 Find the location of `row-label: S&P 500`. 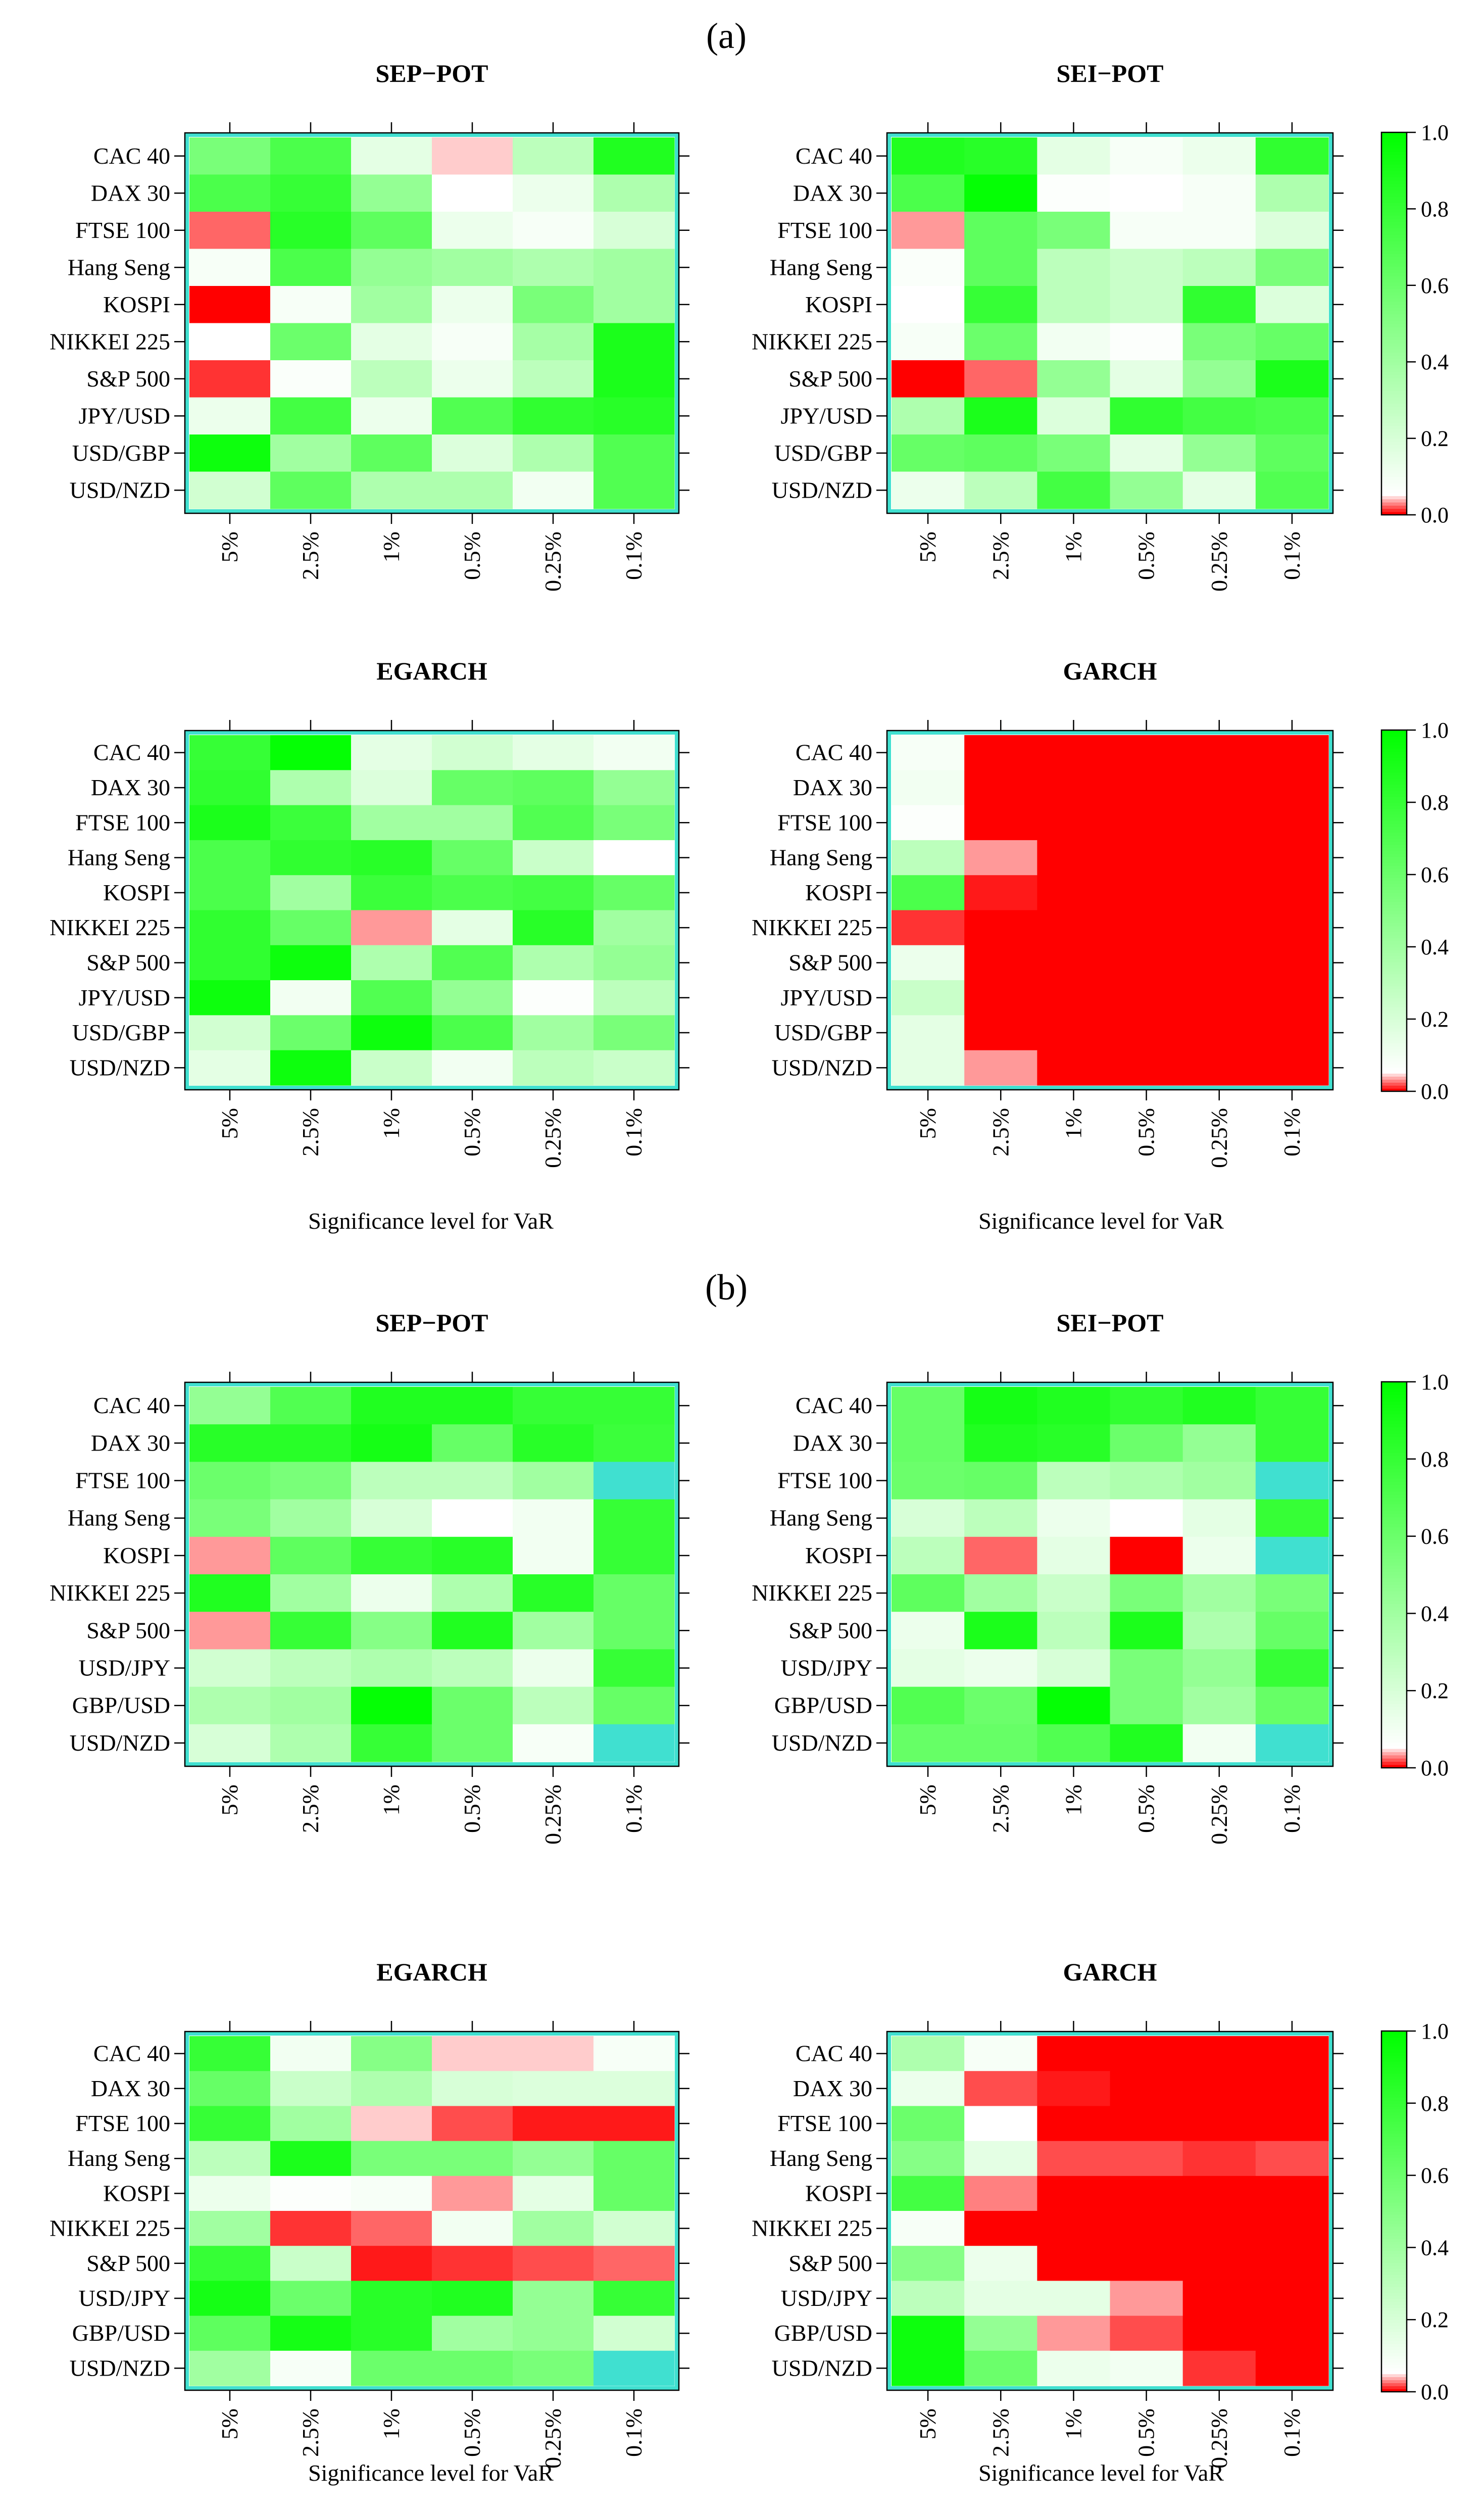

row-label: S&P 500 is located at coordinates (128, 1630).